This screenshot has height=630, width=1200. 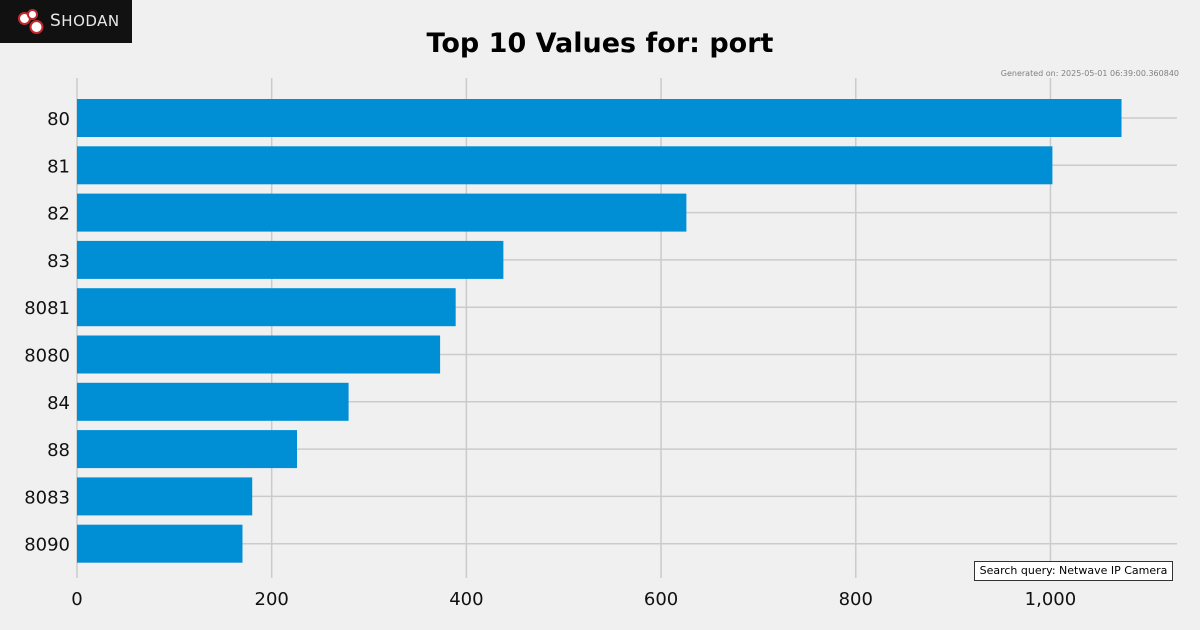 I want to click on y-tick-label: 83, so click(x=58, y=261).